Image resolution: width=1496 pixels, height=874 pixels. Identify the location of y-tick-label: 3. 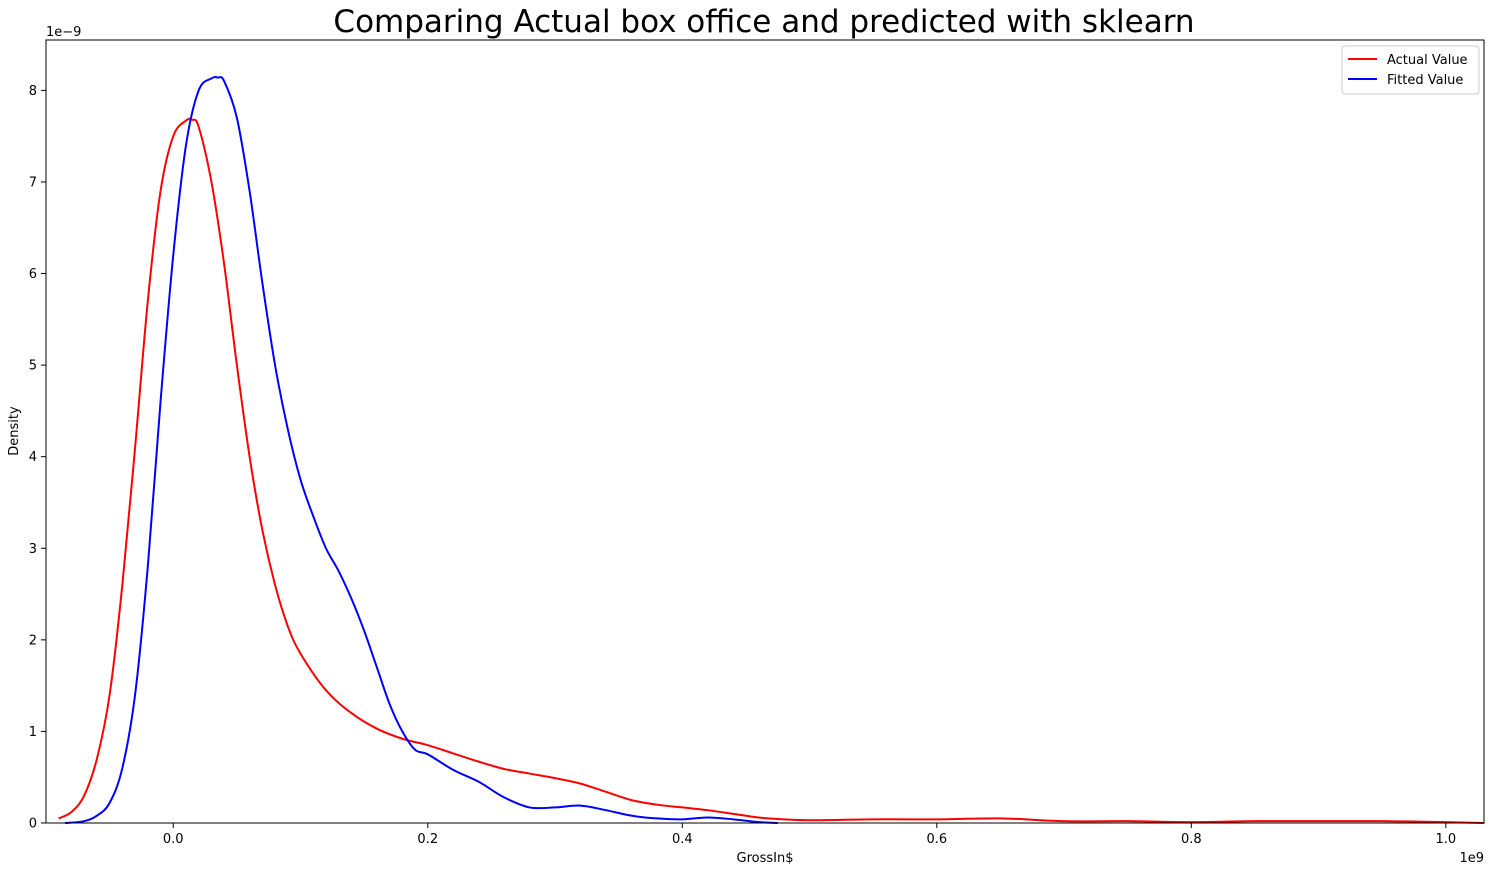
(33, 549).